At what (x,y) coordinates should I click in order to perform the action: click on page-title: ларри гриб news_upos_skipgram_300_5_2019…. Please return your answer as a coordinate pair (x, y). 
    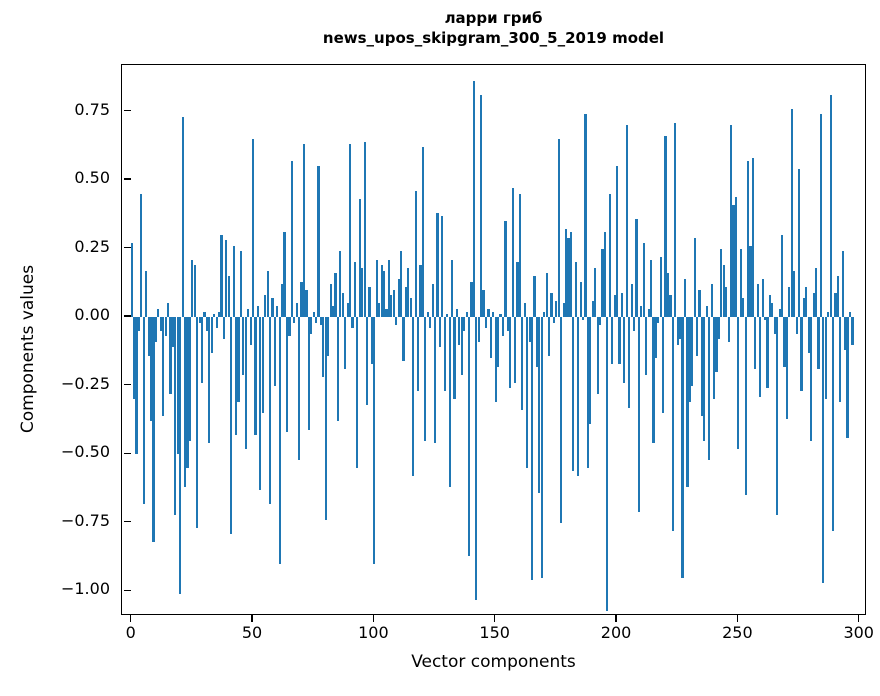
    Looking at the image, I should click on (493, 28).